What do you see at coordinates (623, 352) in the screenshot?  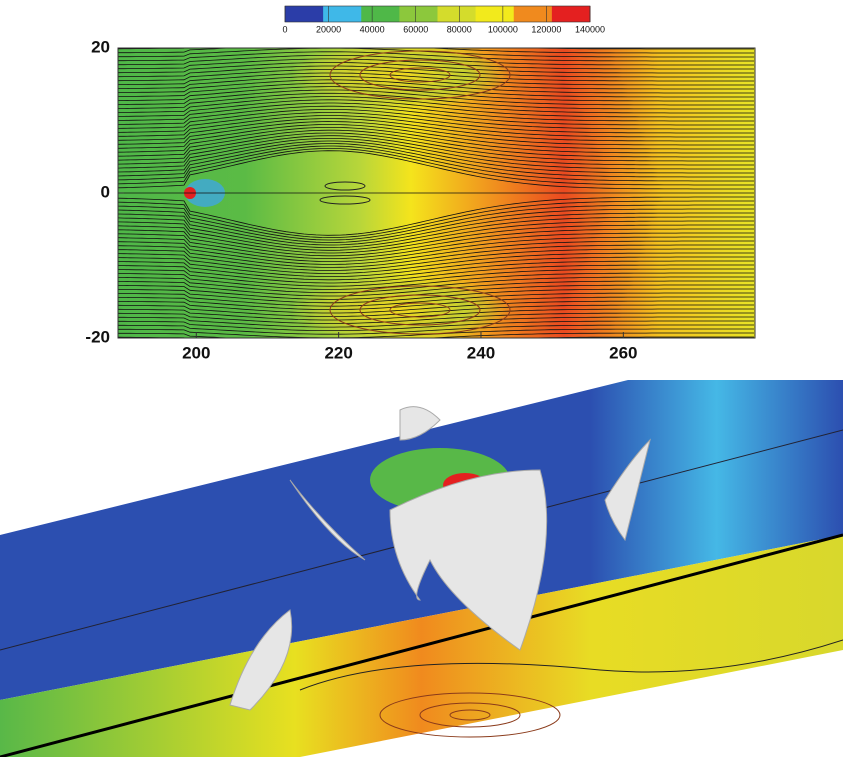 I see `x-tick-label: 260` at bounding box center [623, 352].